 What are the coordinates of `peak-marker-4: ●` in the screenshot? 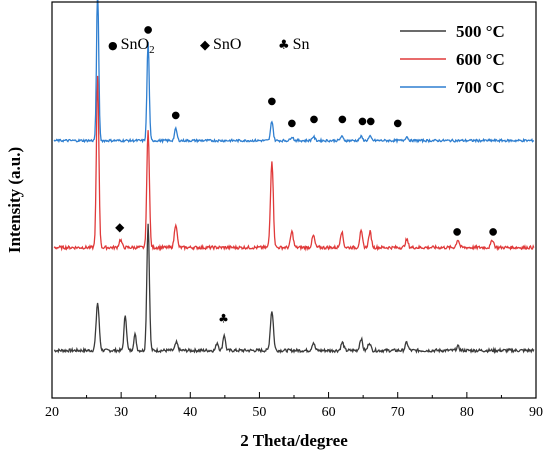 It's located at (292, 123).